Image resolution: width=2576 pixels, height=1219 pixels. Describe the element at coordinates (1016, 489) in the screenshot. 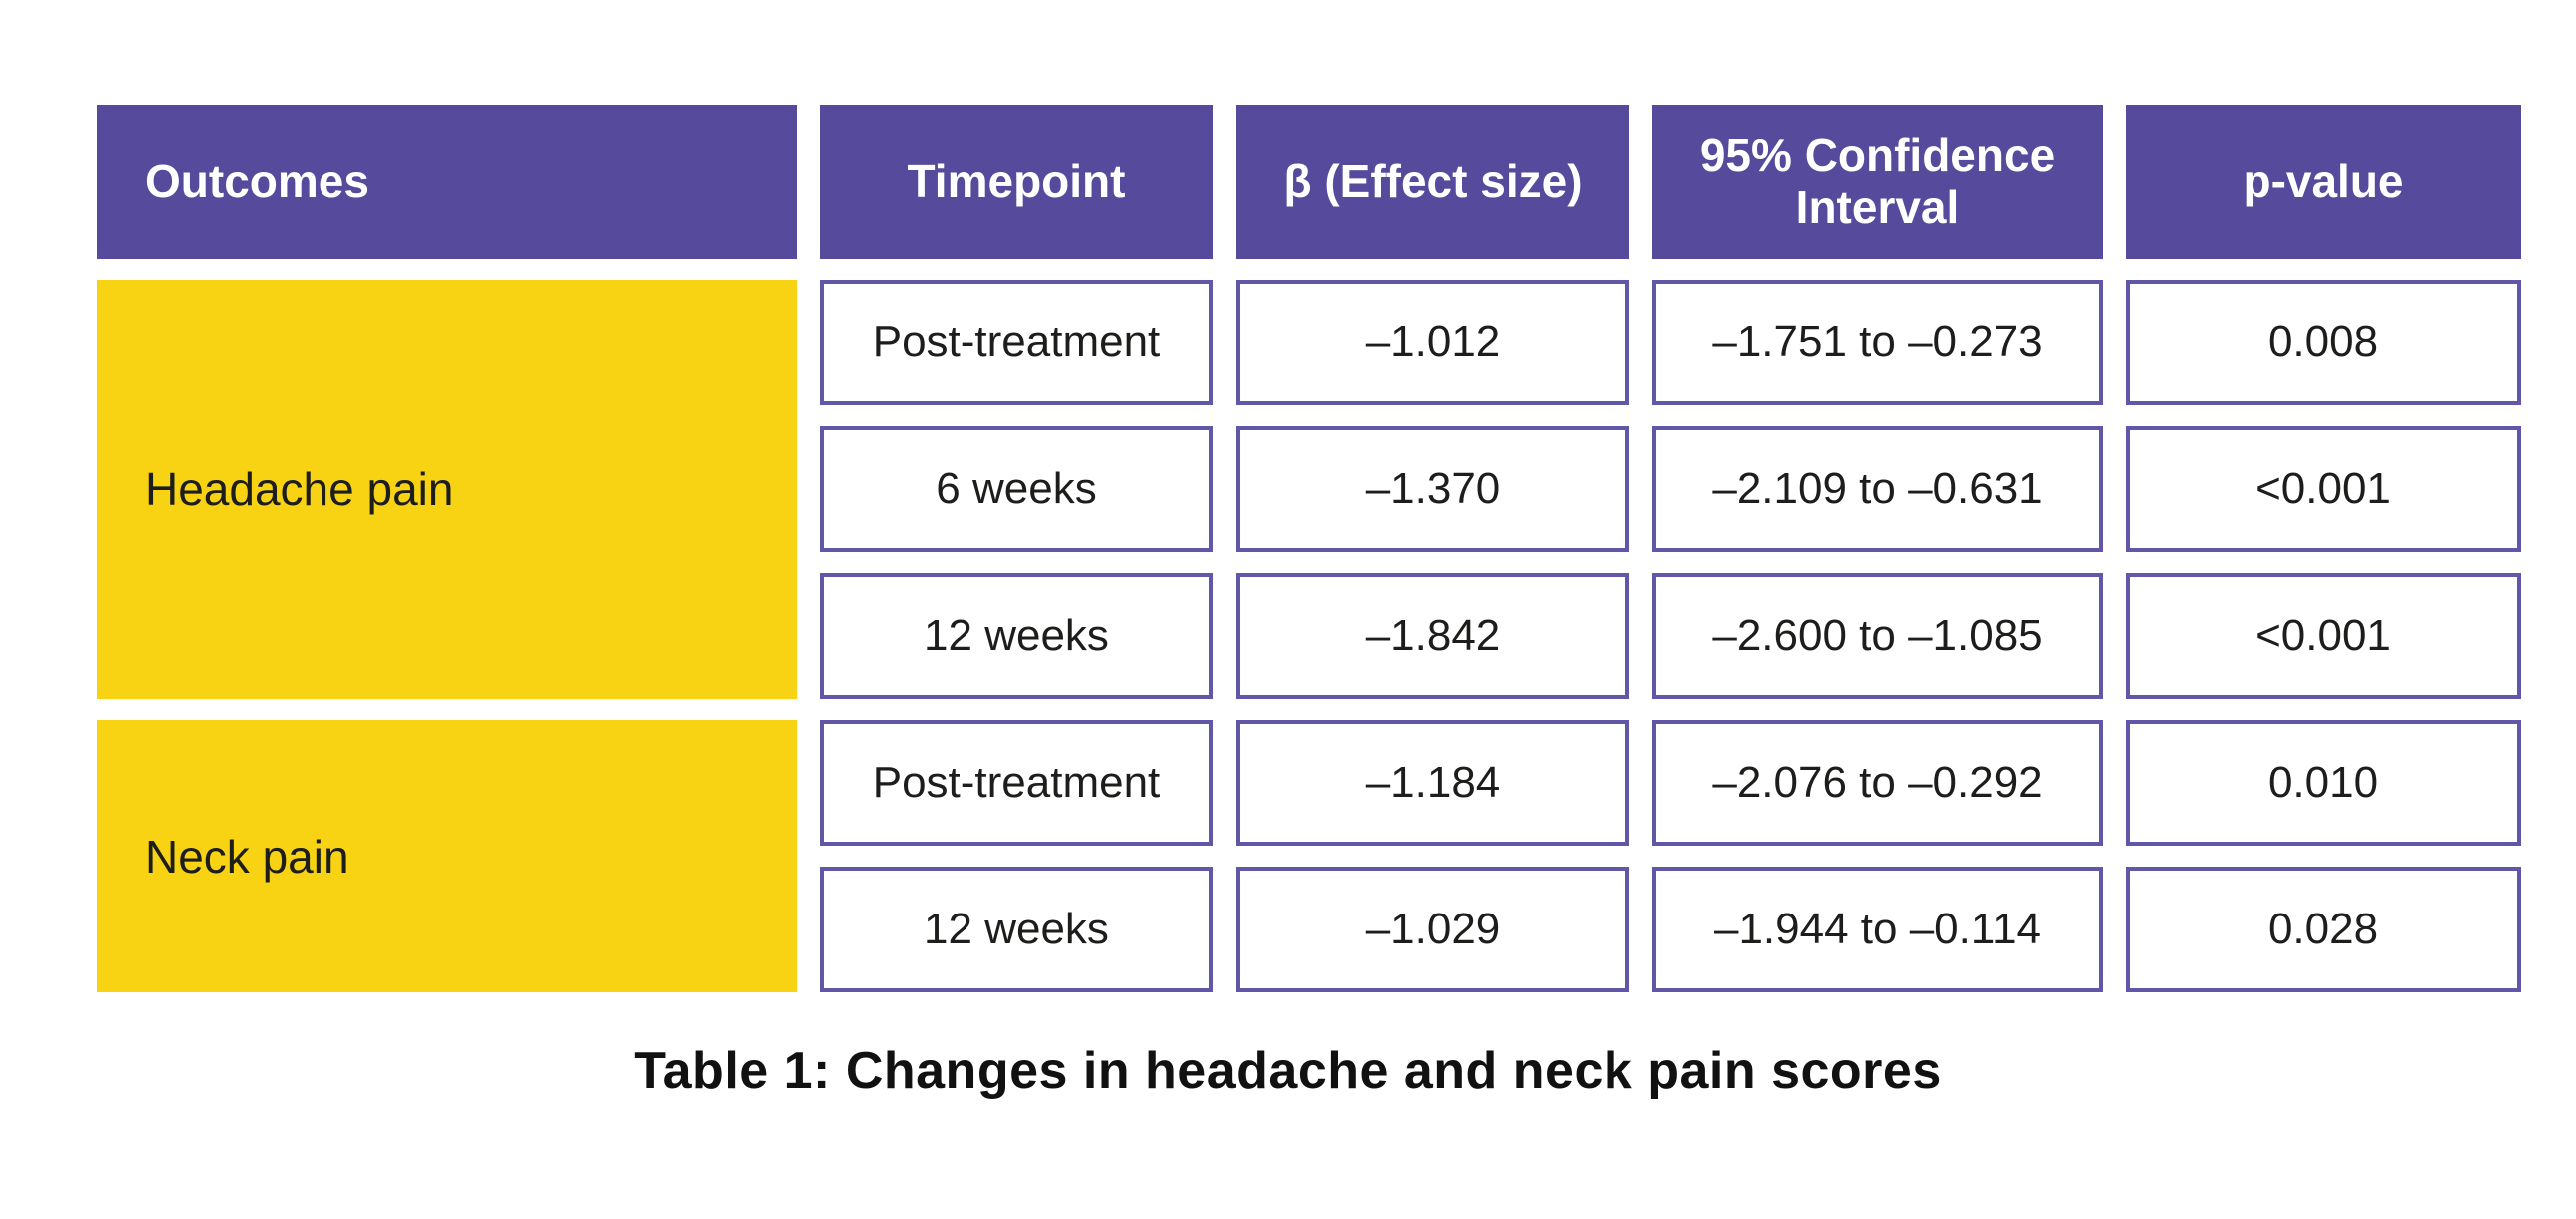

I see `timepoint-cell: 6 weeks` at that location.